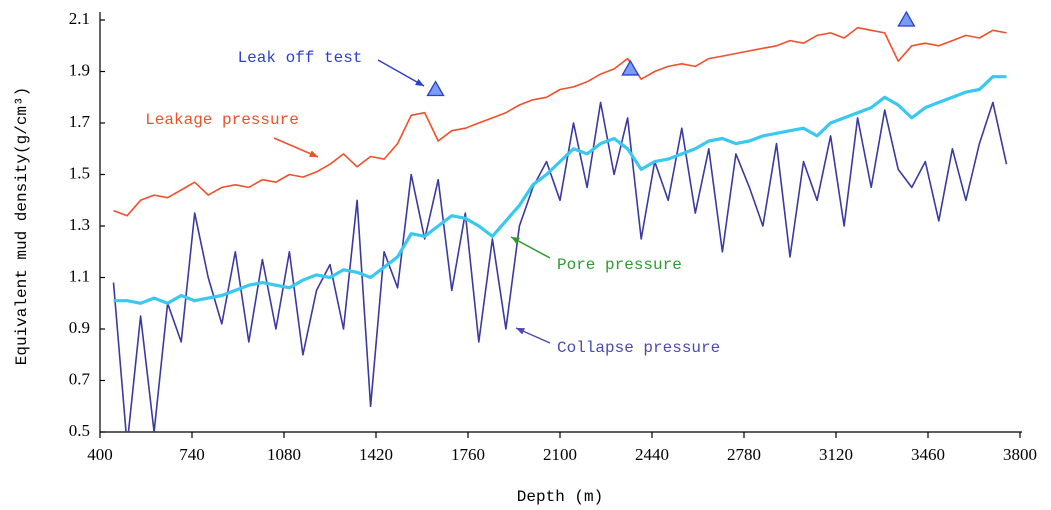 The width and height of the screenshot is (1051, 510). I want to click on y-tick-label: 1.5, so click(79, 172).